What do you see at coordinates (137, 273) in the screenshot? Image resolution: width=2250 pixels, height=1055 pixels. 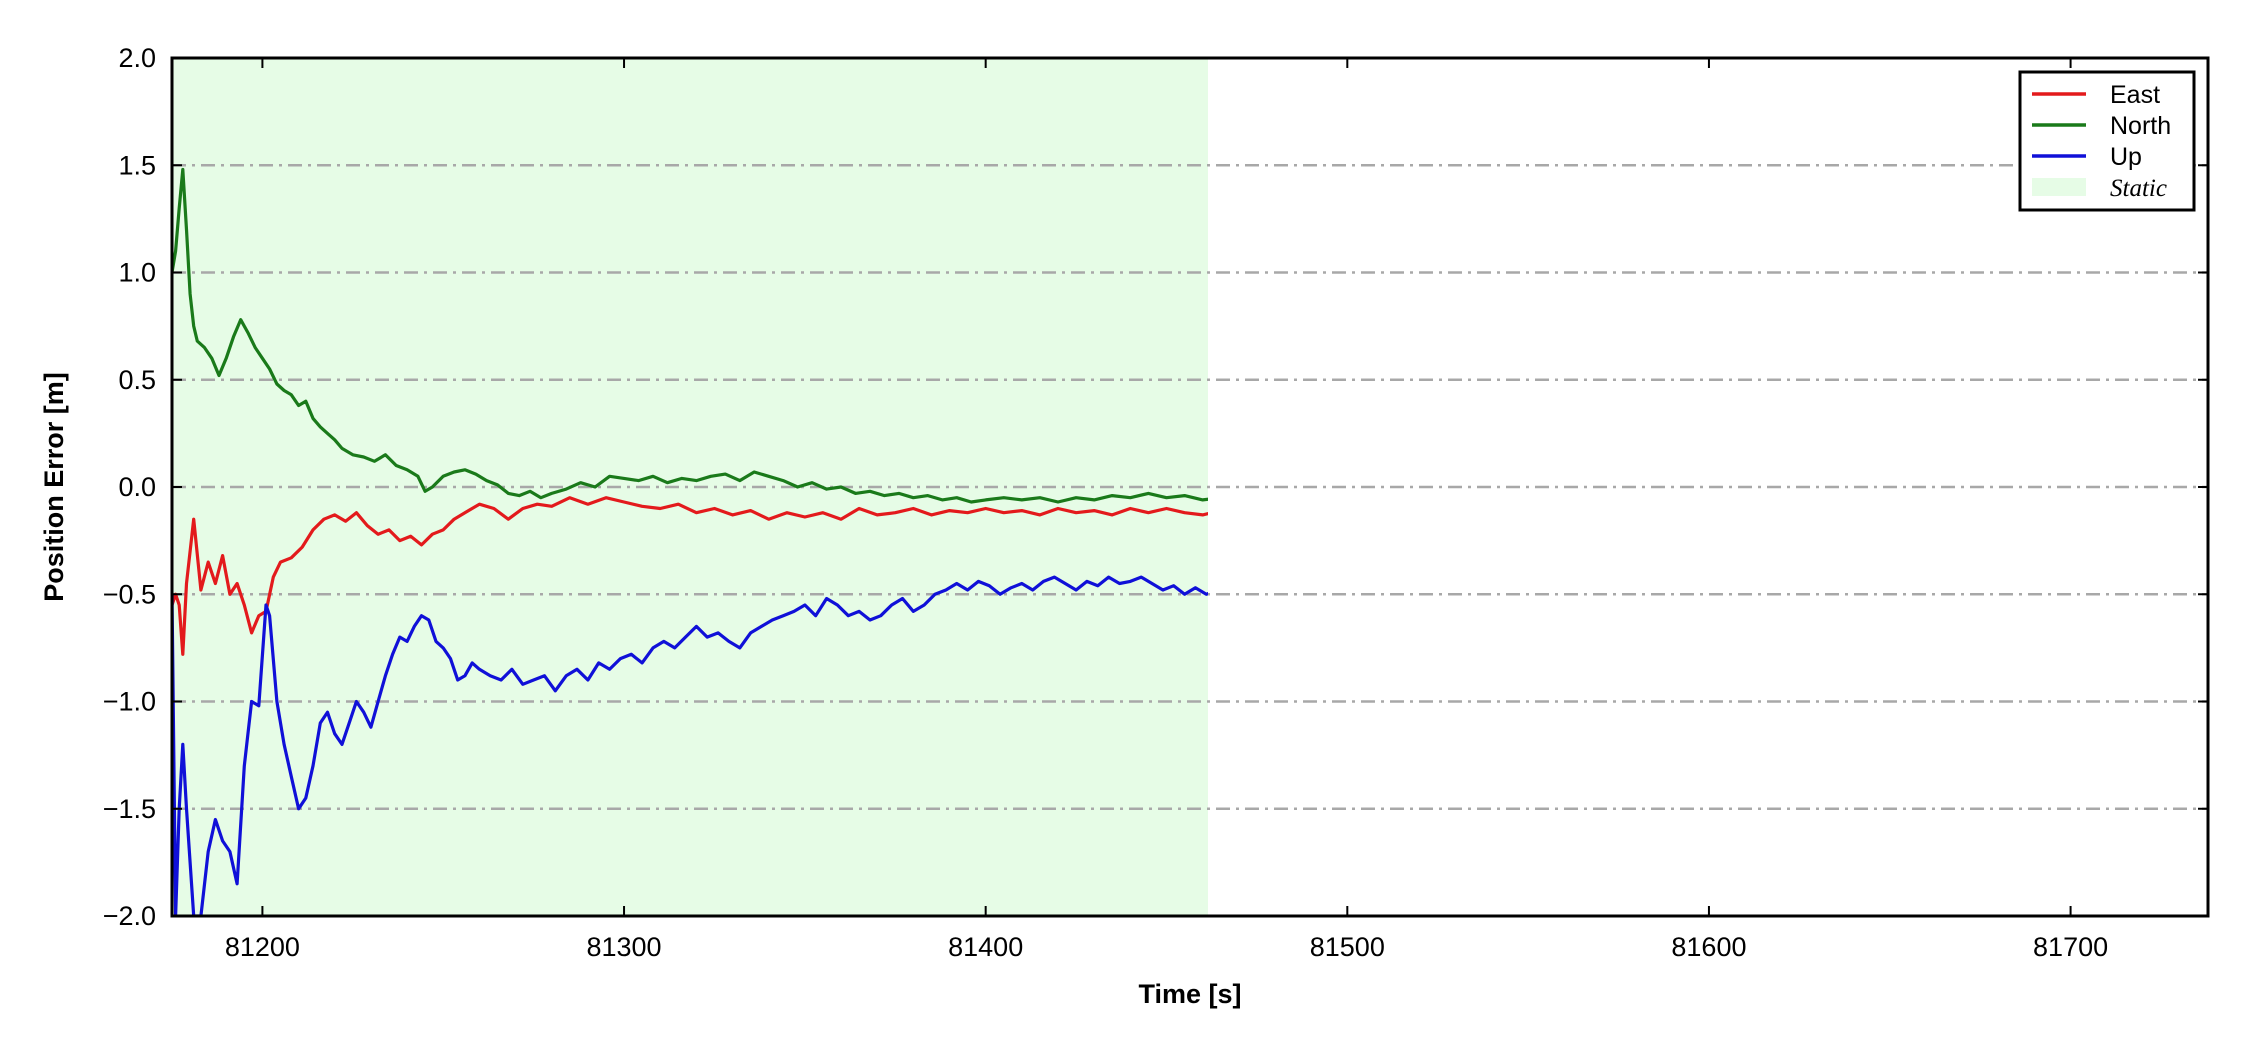 I see `y-tick-label: 1.0` at bounding box center [137, 273].